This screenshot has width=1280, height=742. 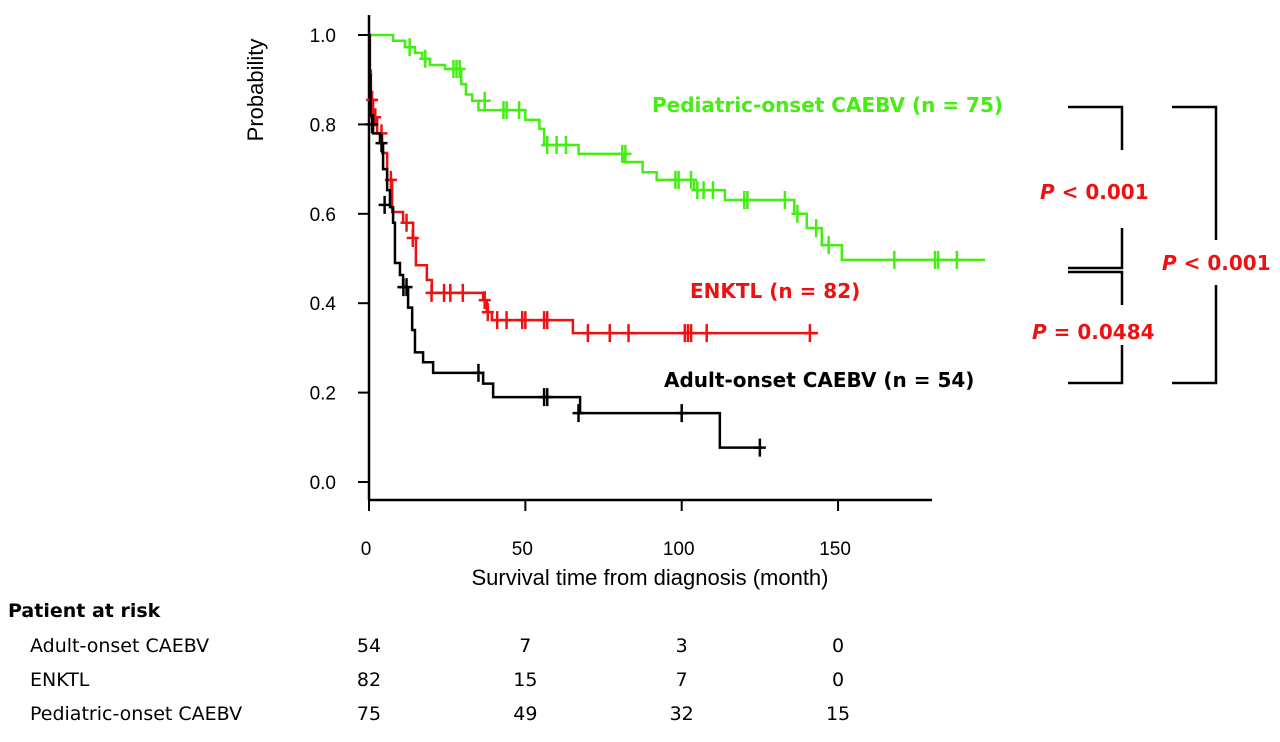 What do you see at coordinates (323, 394) in the screenshot?
I see `y-tick-label: 0.2` at bounding box center [323, 394].